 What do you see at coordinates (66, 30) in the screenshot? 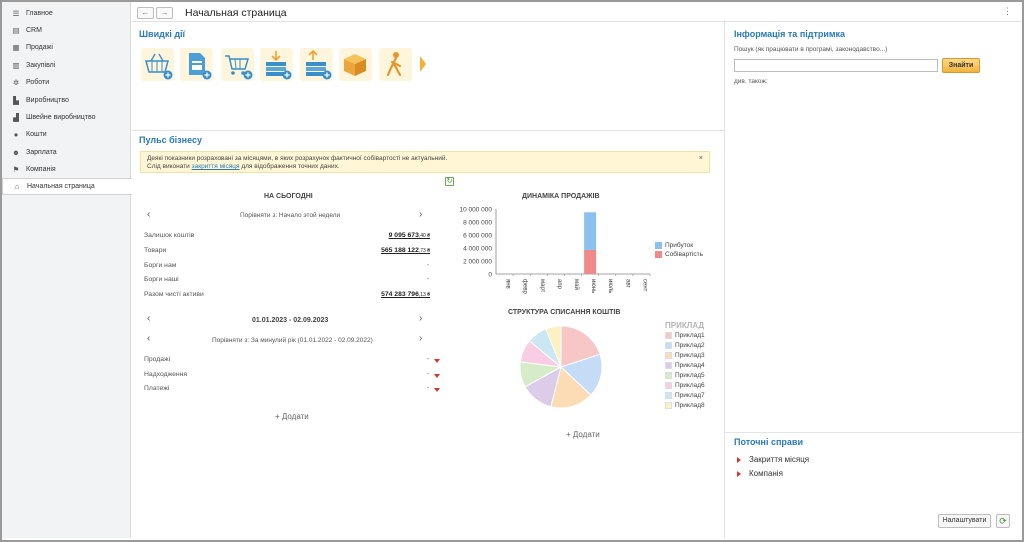
I see `sidebar-item-crm: ▤ CRM` at bounding box center [66, 30].